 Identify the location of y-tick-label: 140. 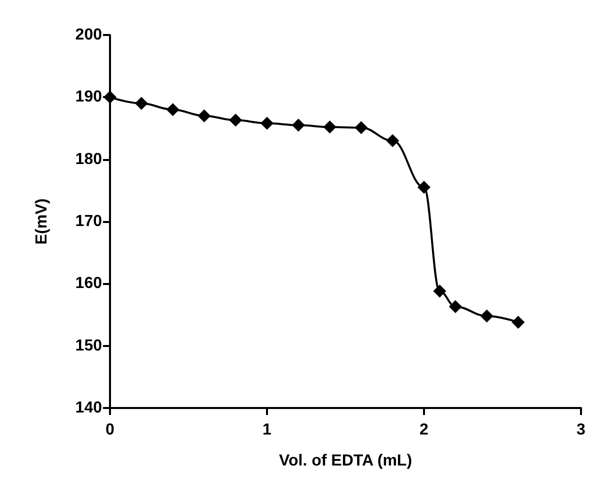
(88, 408).